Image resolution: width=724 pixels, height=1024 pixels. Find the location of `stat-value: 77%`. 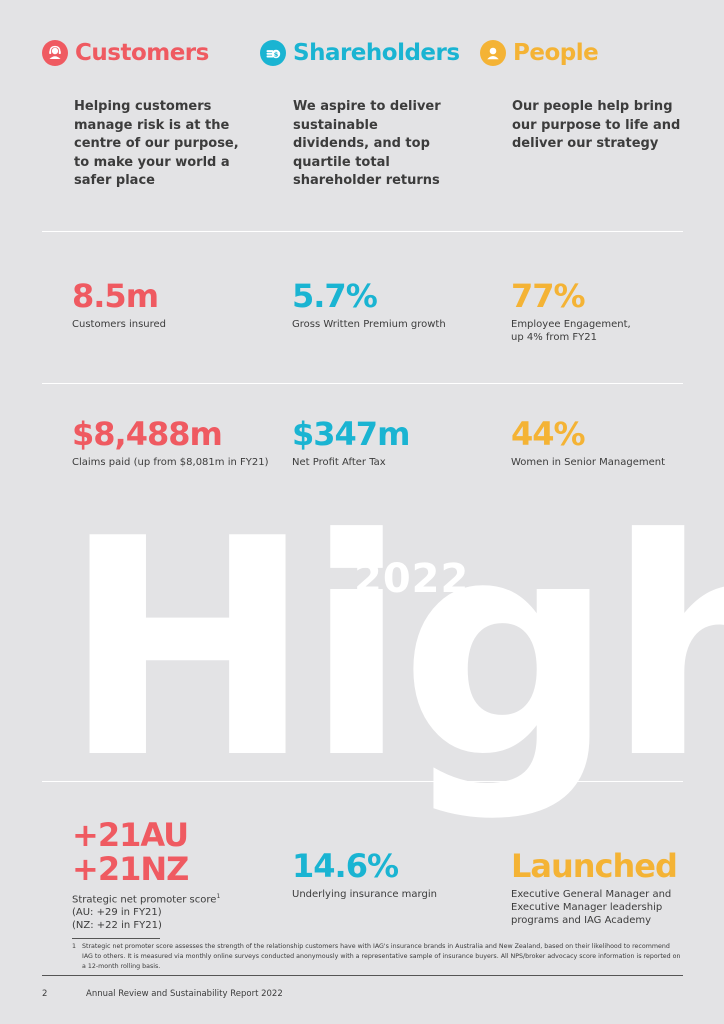

stat-value: 77% is located at coordinates (548, 296).